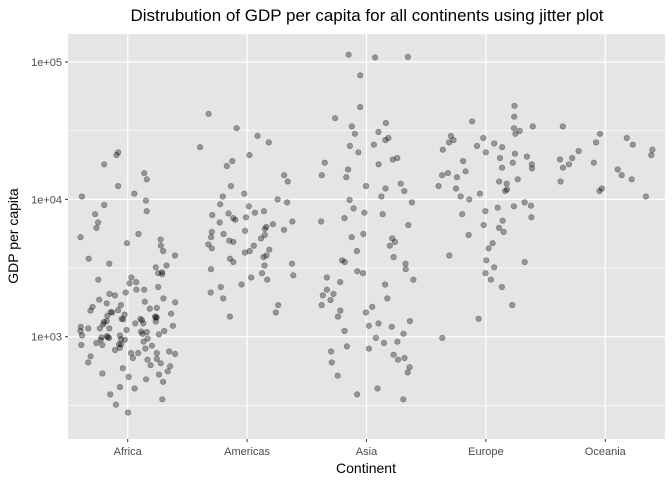  What do you see at coordinates (128, 452) in the screenshot?
I see `x-tick-label-africa: Africa` at bounding box center [128, 452].